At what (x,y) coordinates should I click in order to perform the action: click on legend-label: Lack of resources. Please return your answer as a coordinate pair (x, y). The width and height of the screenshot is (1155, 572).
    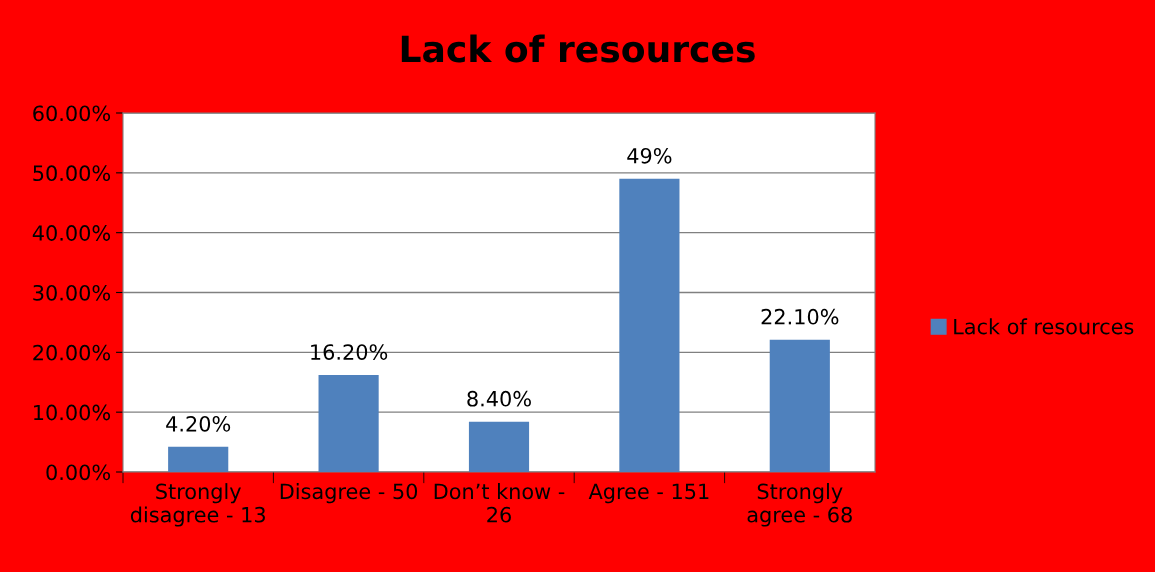
    Looking at the image, I should click on (1044, 326).